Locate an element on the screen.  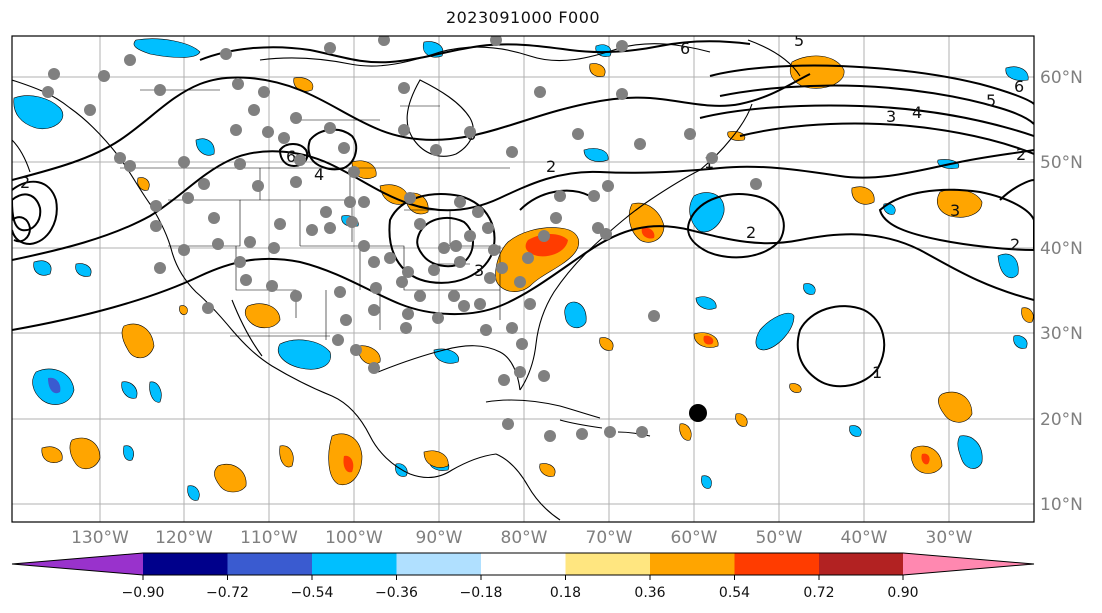
colorbar-min-extension is located at coordinates (77, 564).